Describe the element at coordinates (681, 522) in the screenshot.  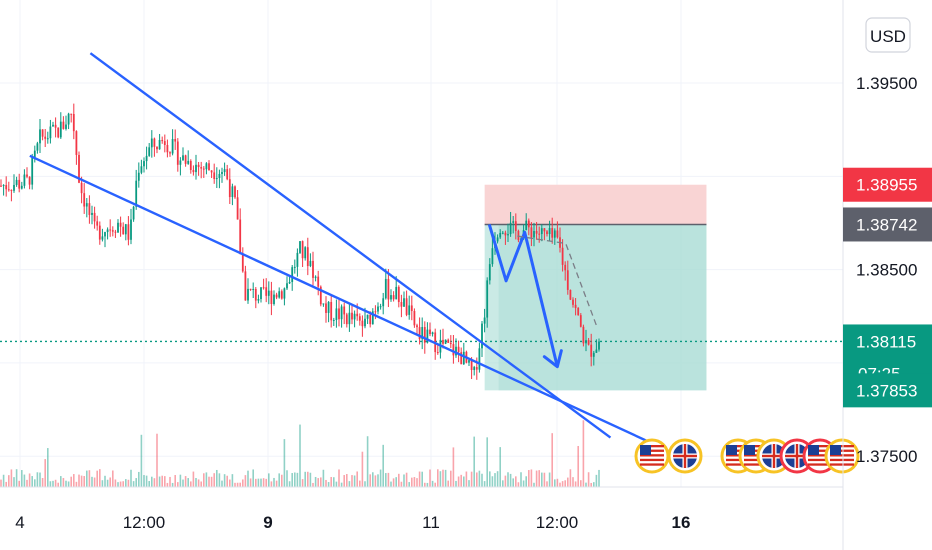
I see `time-tick-label: 16` at that location.